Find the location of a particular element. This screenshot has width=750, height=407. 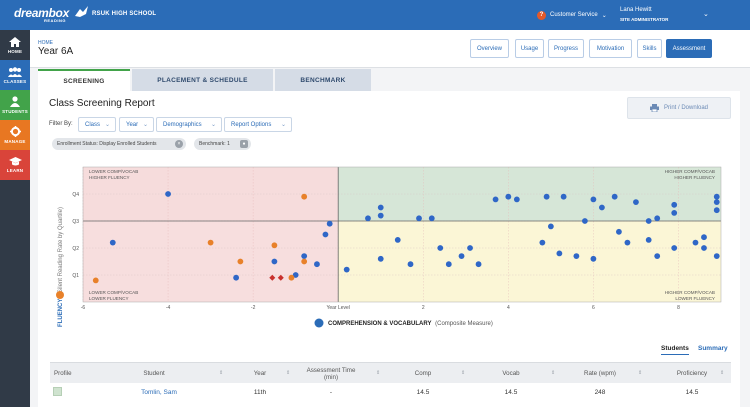

sidebar-item-classes: CLASSES is located at coordinates (15, 75).